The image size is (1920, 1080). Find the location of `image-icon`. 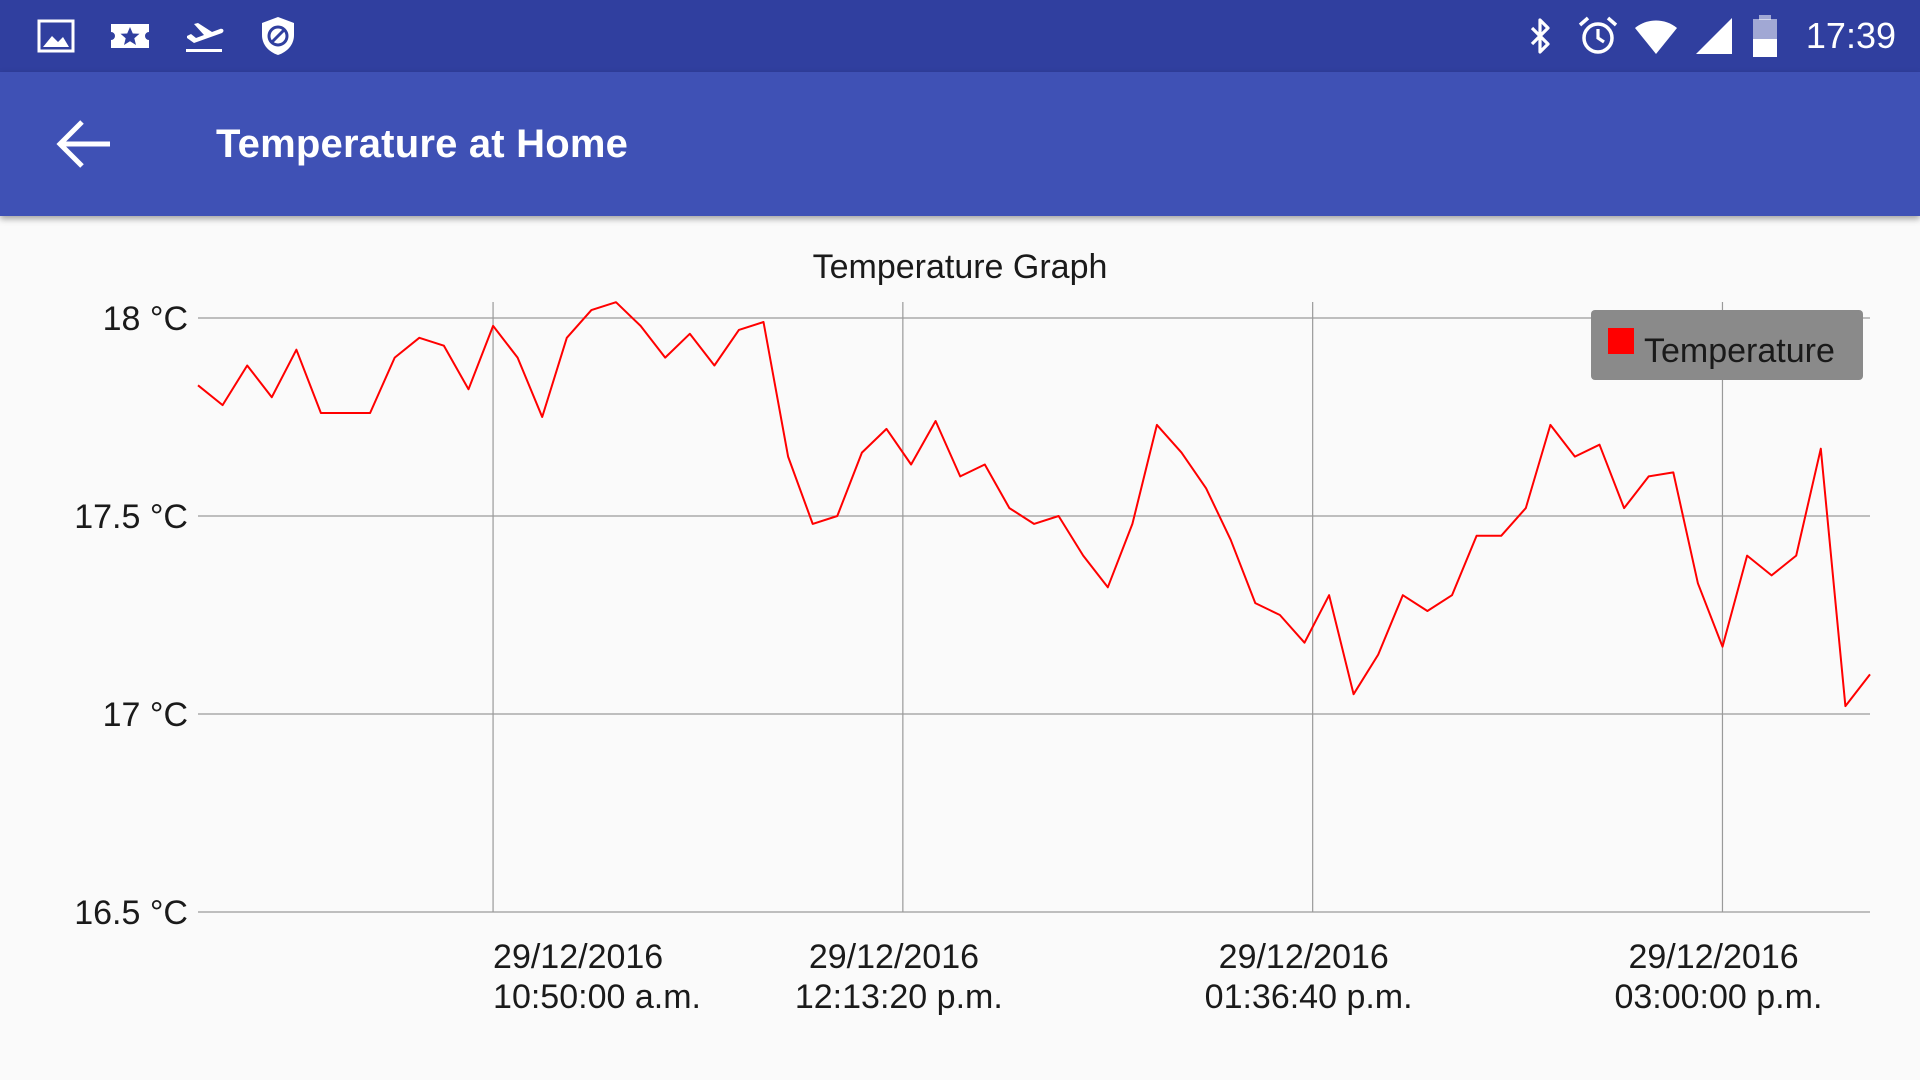

image-icon is located at coordinates (56, 36).